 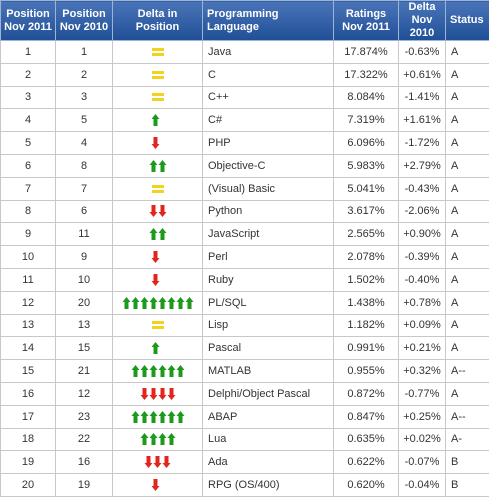 What do you see at coordinates (84, 348) in the screenshot?
I see `position-2010: 15` at bounding box center [84, 348].